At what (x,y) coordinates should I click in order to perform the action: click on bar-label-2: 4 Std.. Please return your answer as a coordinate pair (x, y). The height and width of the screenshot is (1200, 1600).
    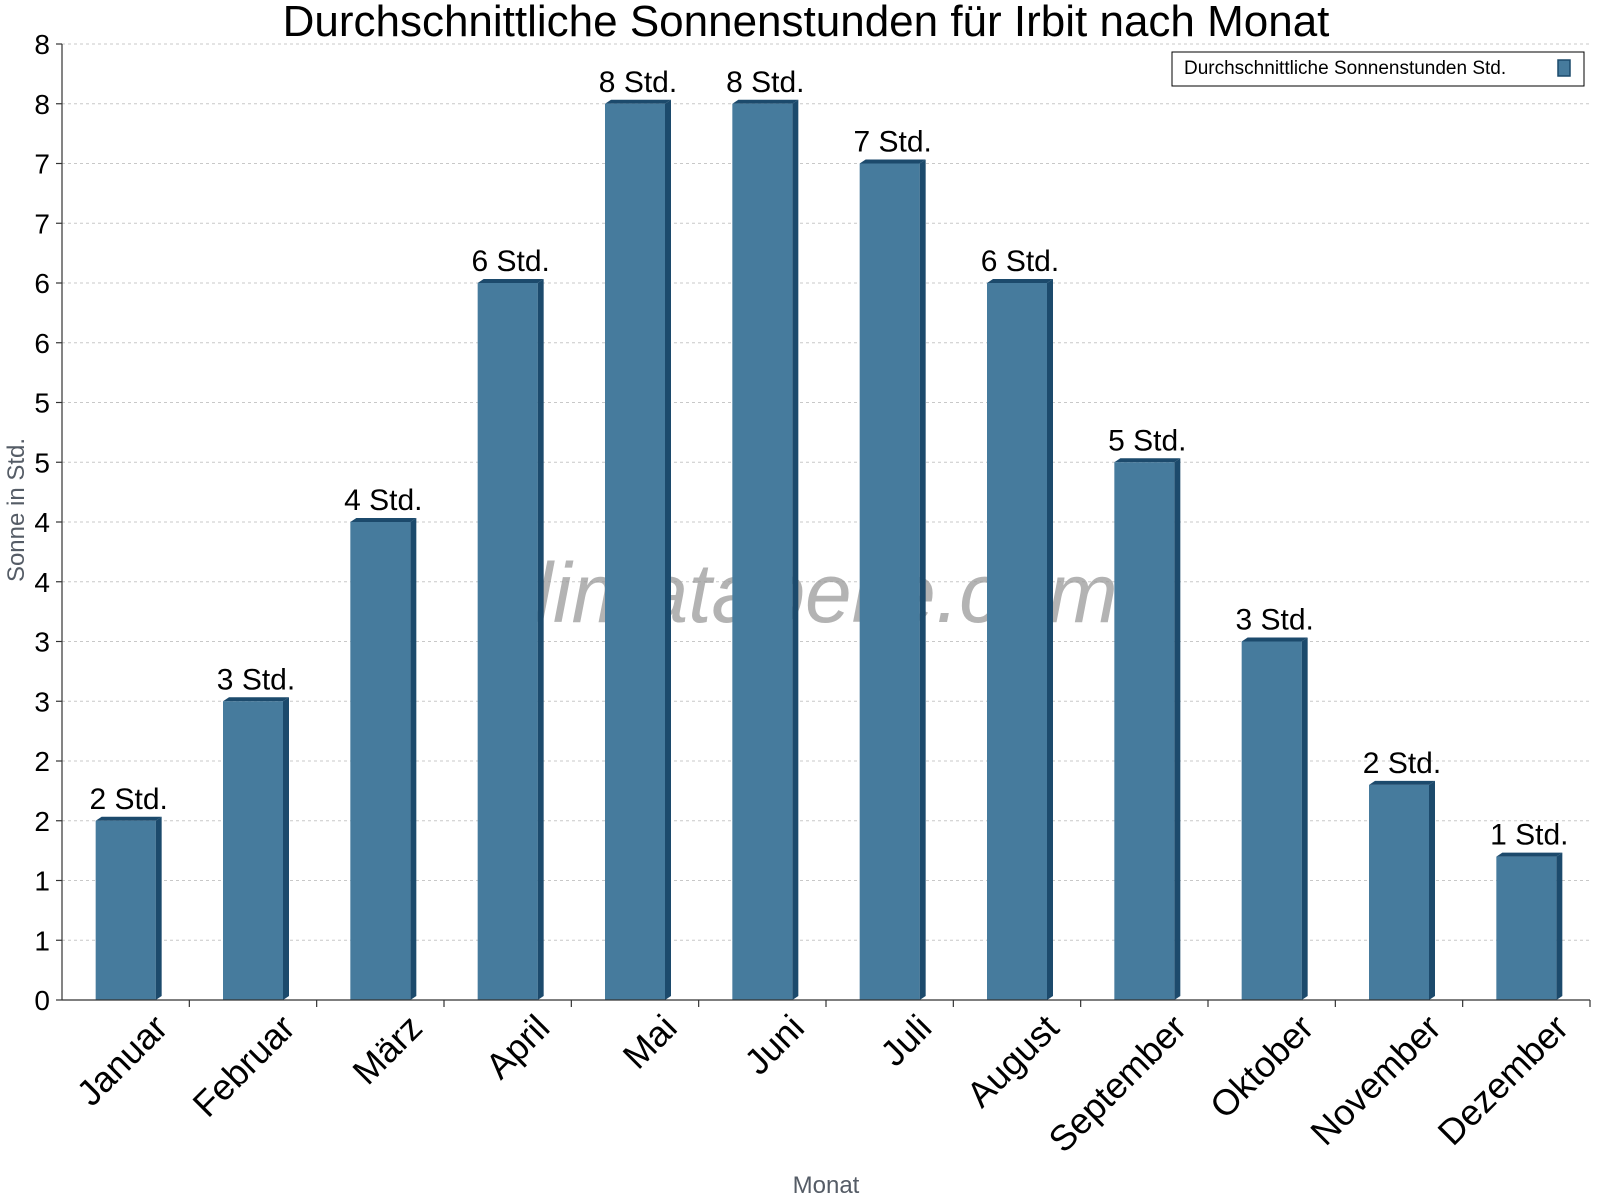
    Looking at the image, I should click on (383, 500).